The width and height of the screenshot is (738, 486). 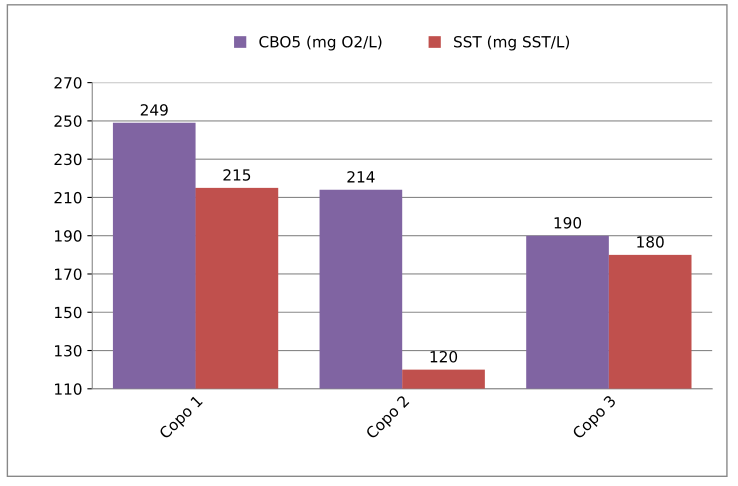 I want to click on y-tick-label: 250, so click(x=68, y=121).